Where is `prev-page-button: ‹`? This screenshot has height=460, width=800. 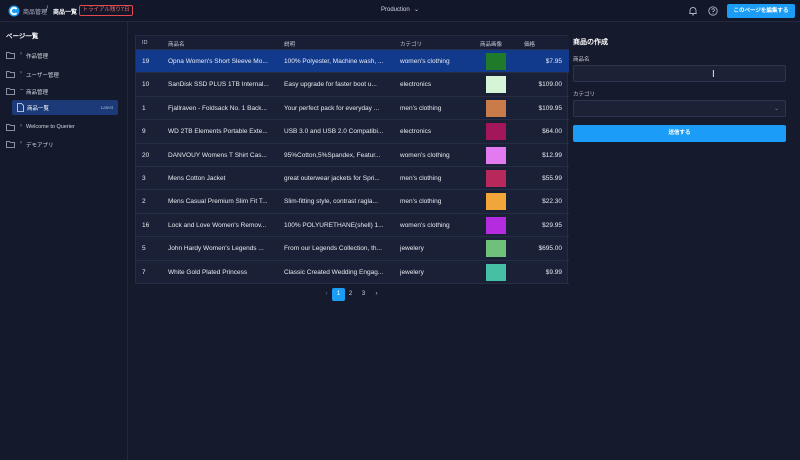 prev-page-button: ‹ is located at coordinates (326, 294).